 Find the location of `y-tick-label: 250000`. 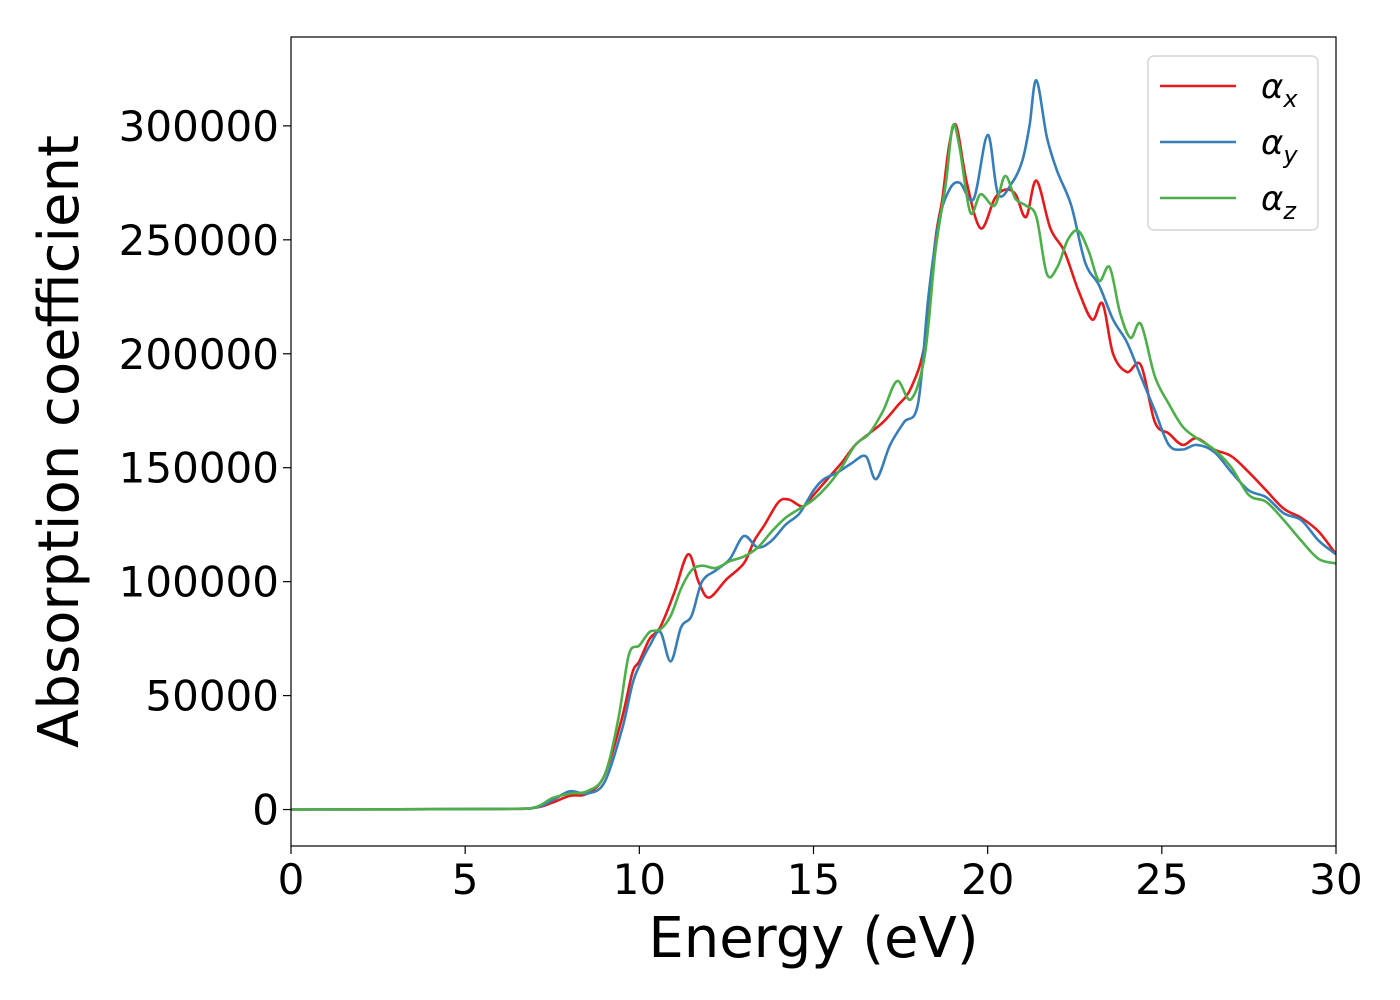

y-tick-label: 250000 is located at coordinates (199, 240).